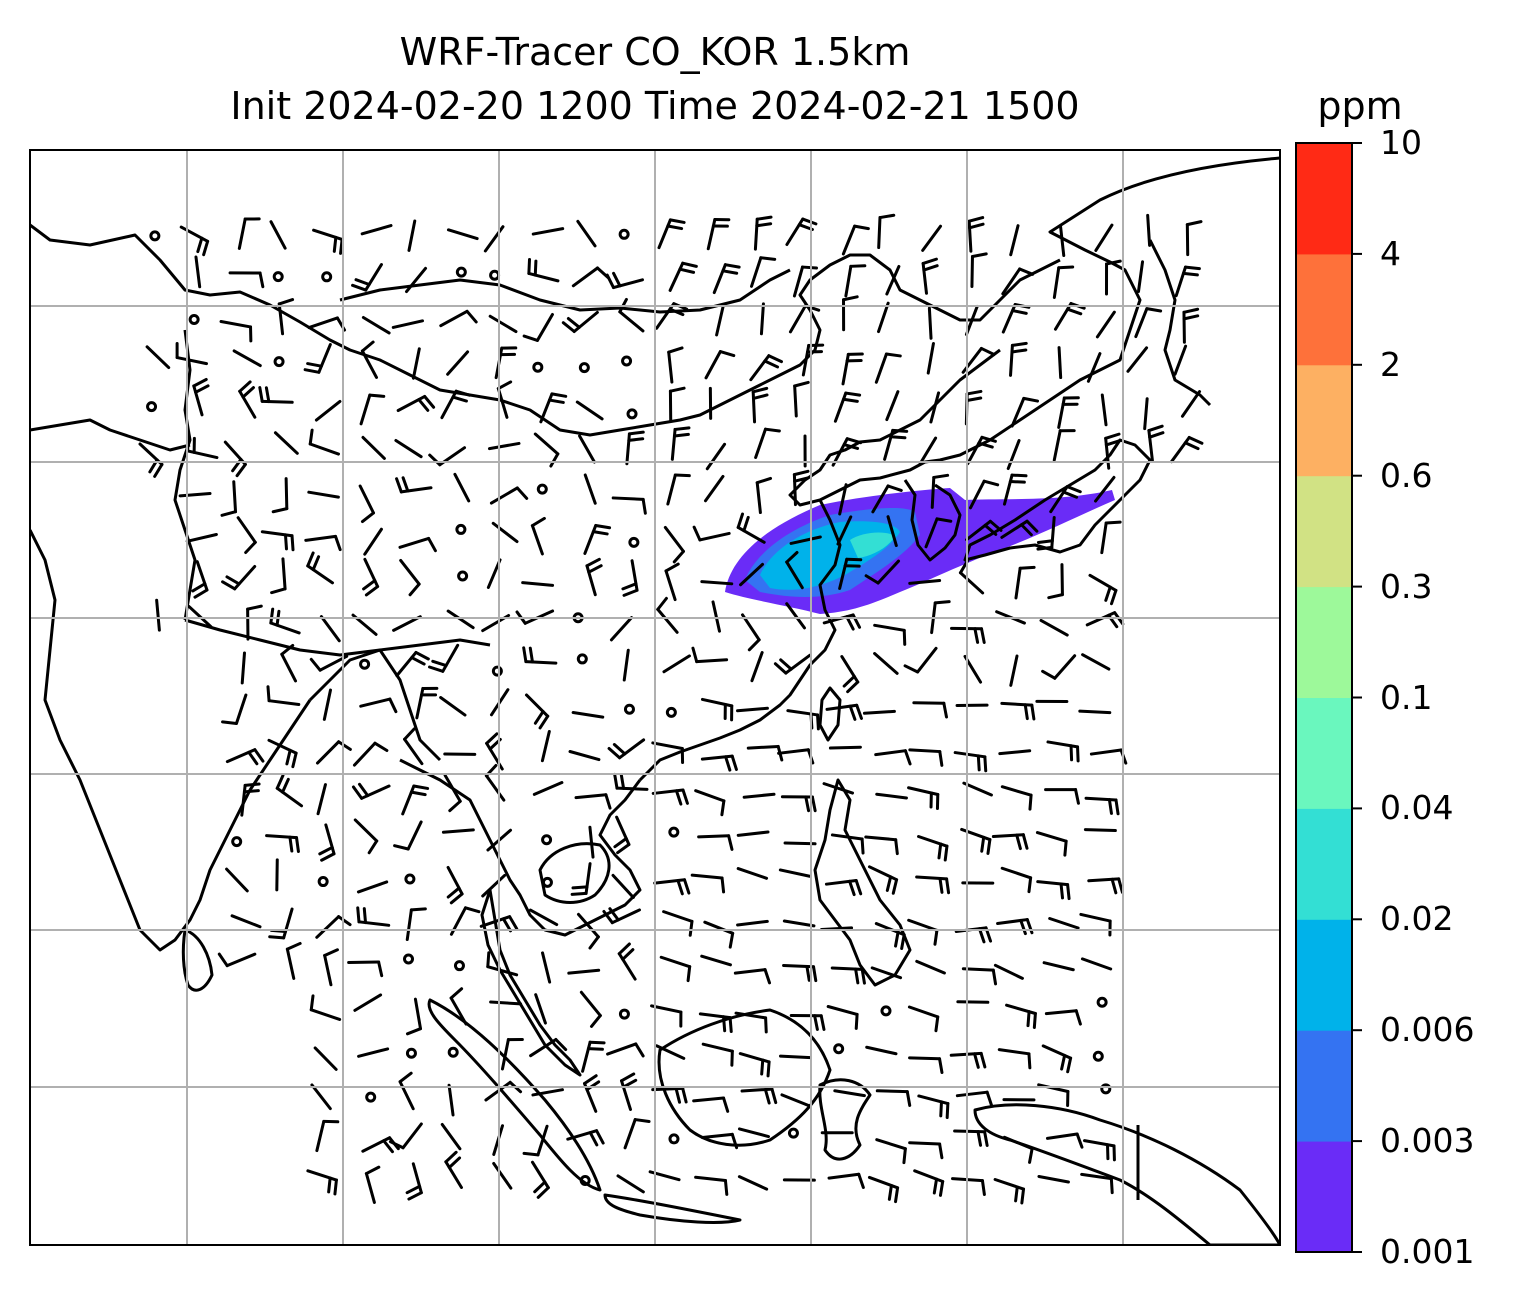 Image resolution: width=1528 pixels, height=1306 pixels. I want to click on map-title: WRF-Tracer CO_KOR 1.5km, so click(655, 52).